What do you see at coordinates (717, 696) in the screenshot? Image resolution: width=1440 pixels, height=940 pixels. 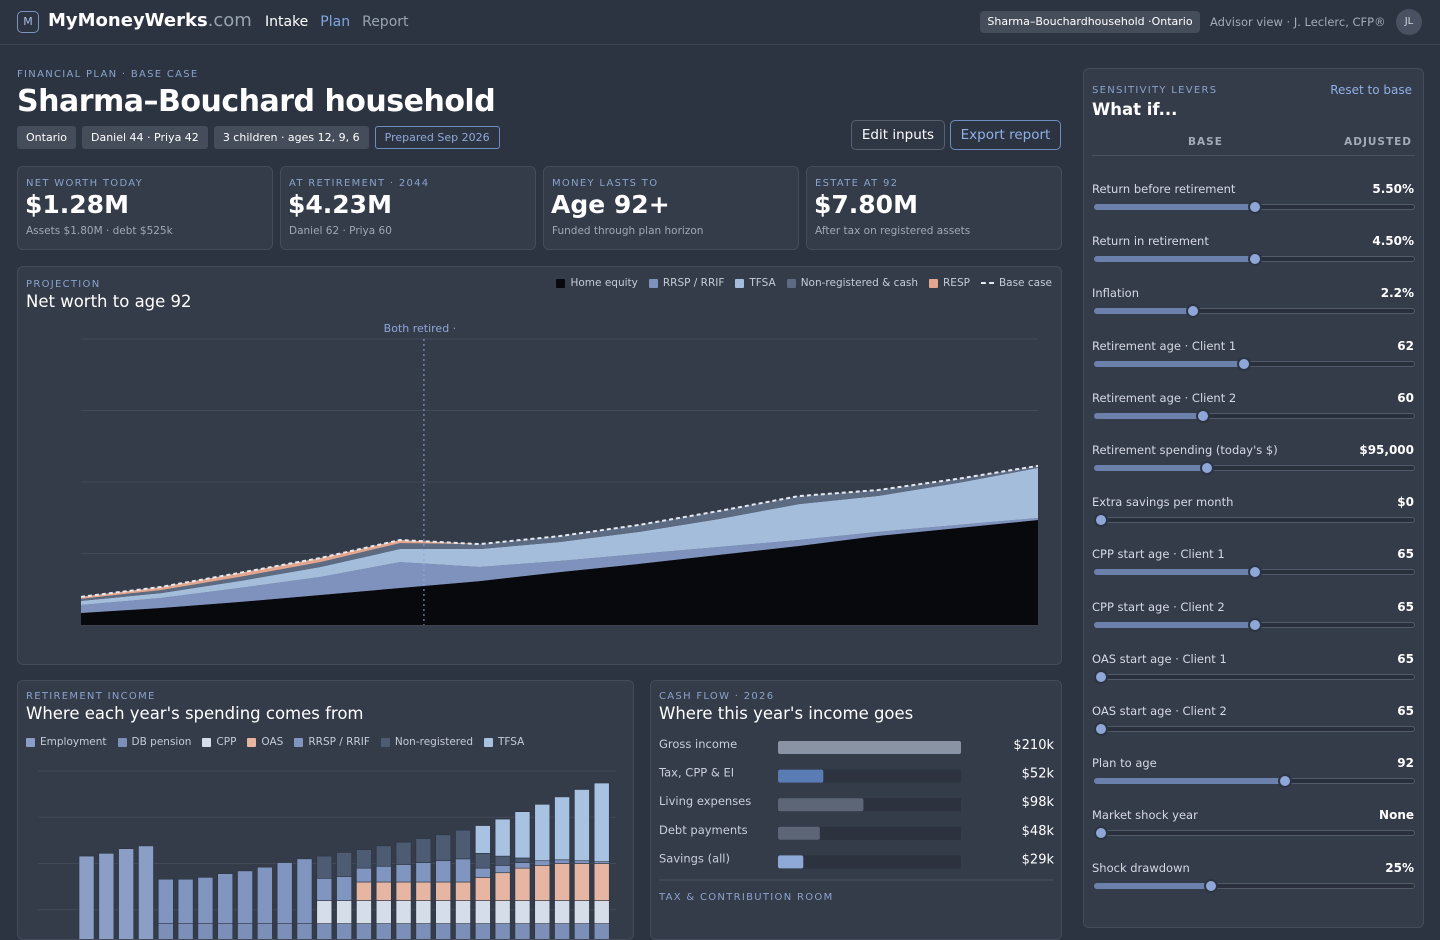 I see `eyebrow: CASH FLOW · 2026` at bounding box center [717, 696].